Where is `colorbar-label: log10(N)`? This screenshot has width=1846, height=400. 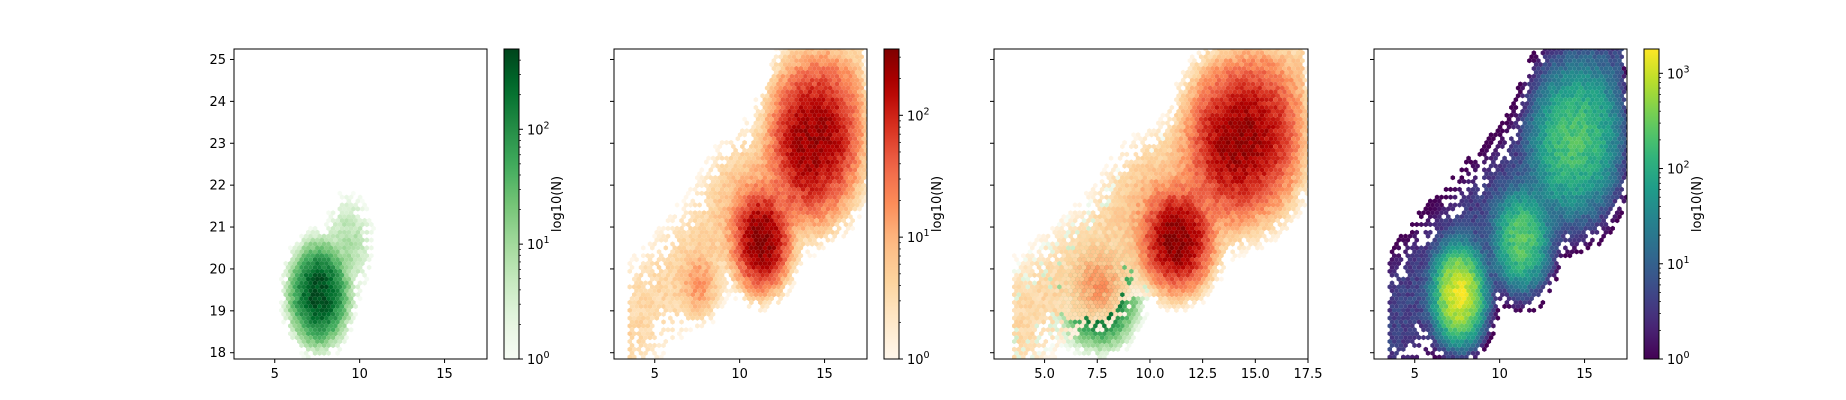
colorbar-label: log10(N) is located at coordinates (937, 204).